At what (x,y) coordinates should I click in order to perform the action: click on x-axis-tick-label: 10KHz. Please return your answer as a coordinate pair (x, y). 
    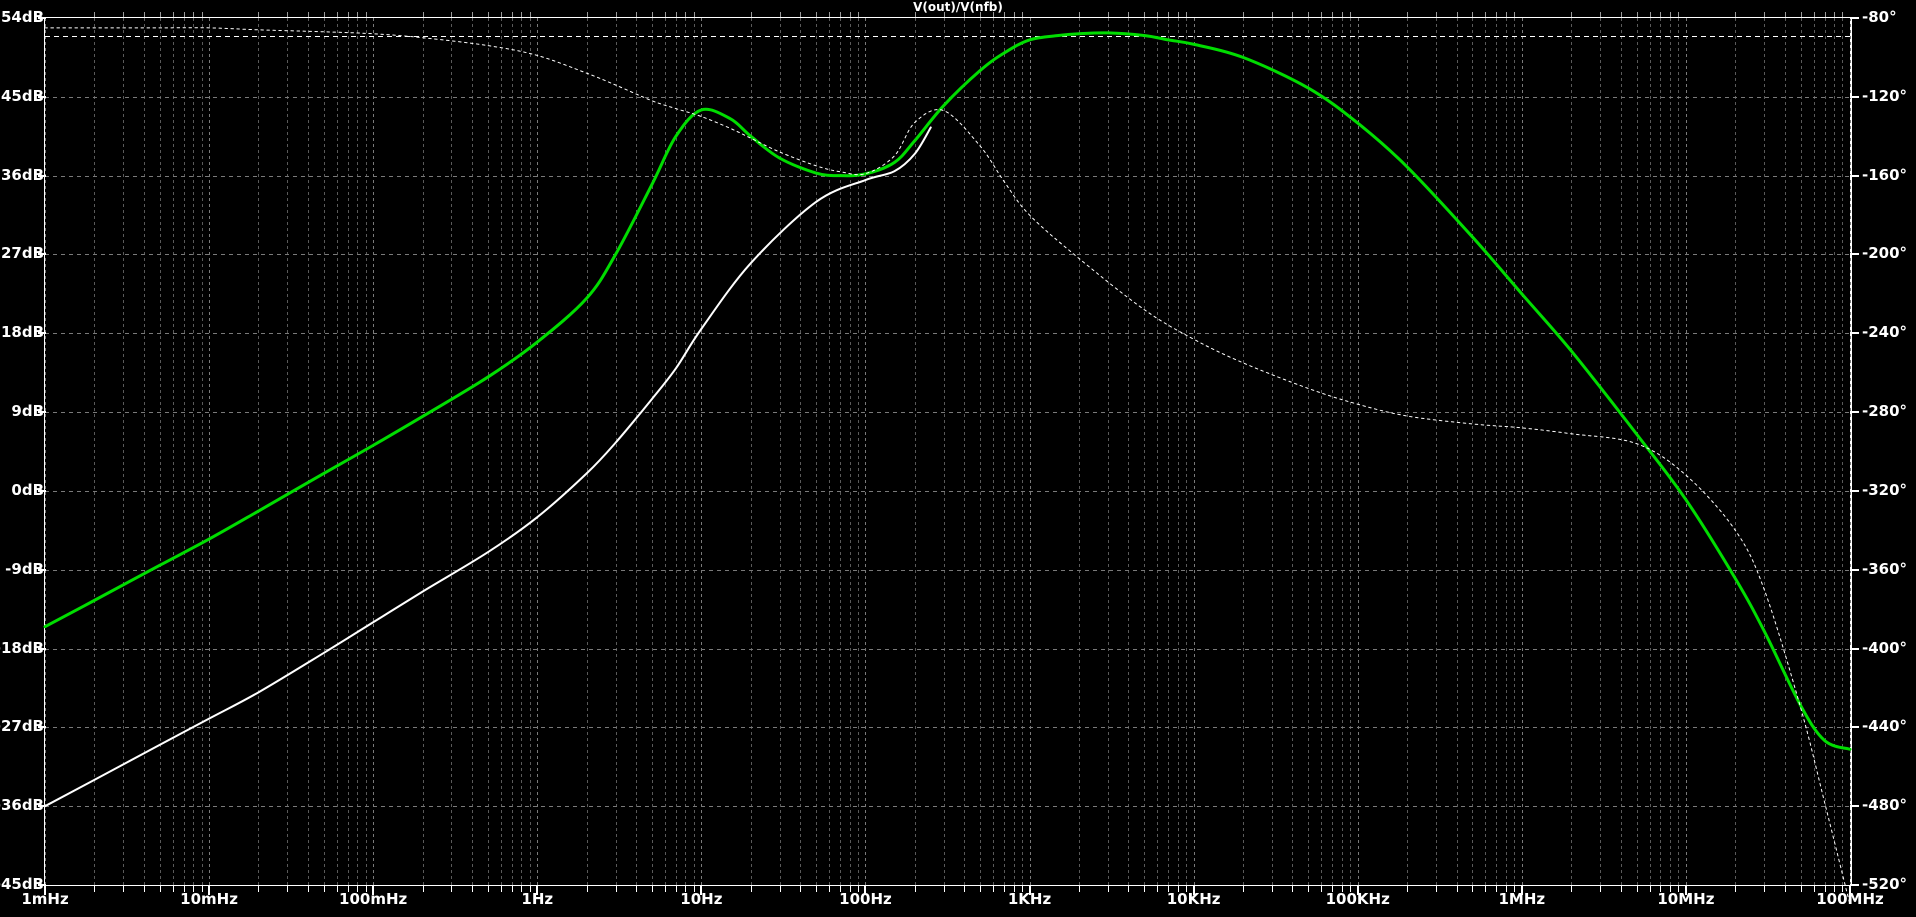
    Looking at the image, I should click on (1193, 899).